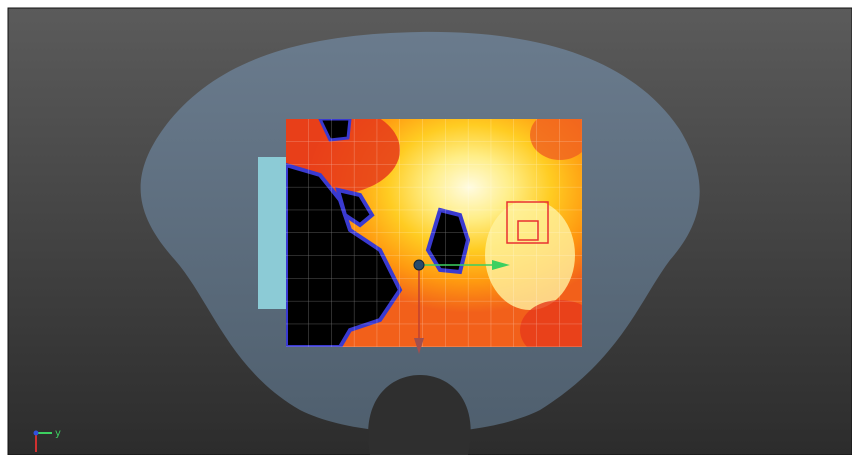  I want to click on selection-box, so click(527, 222).